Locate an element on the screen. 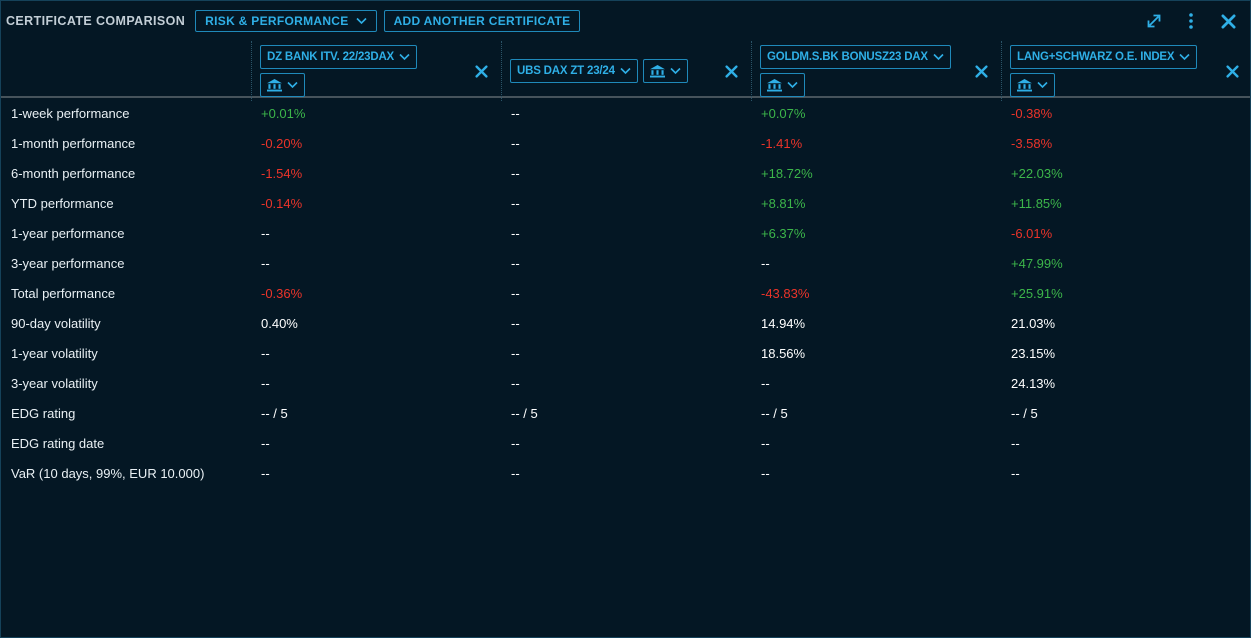  certificate-header-row: DZ BANK ITV. 22/23DAX is located at coordinates (626, 71).